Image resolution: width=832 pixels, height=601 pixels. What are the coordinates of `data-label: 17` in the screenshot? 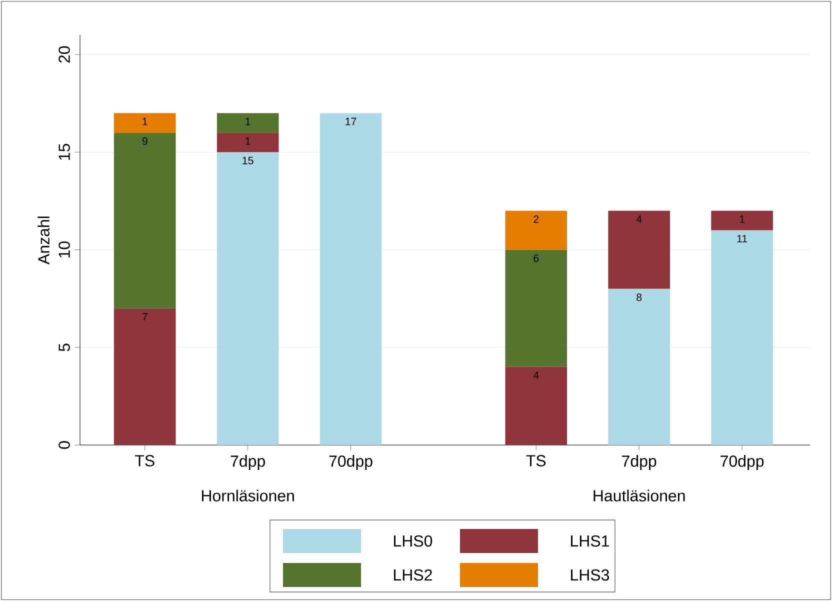 It's located at (351, 122).